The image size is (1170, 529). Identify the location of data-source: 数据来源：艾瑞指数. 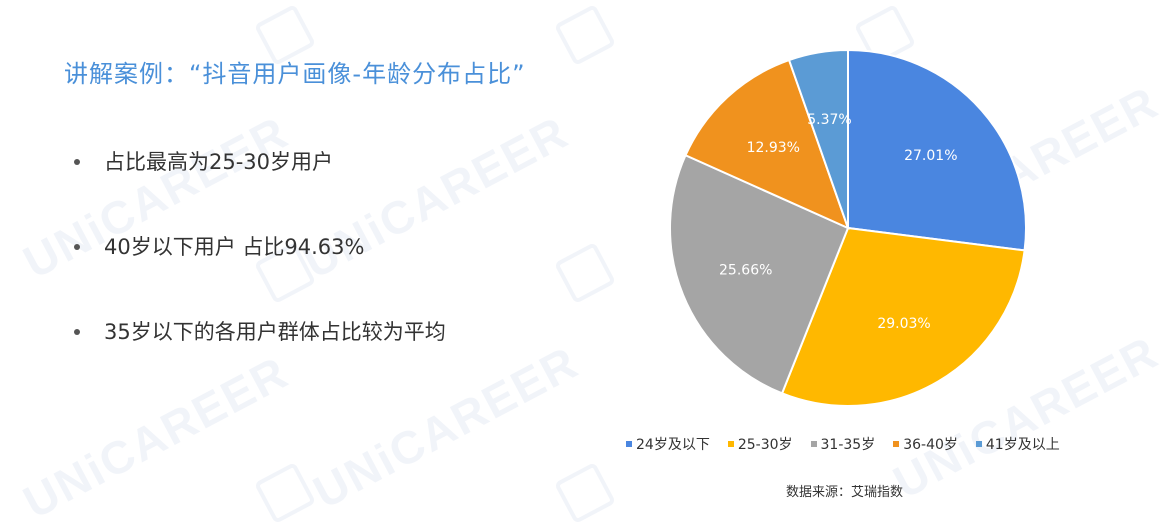
(845, 492).